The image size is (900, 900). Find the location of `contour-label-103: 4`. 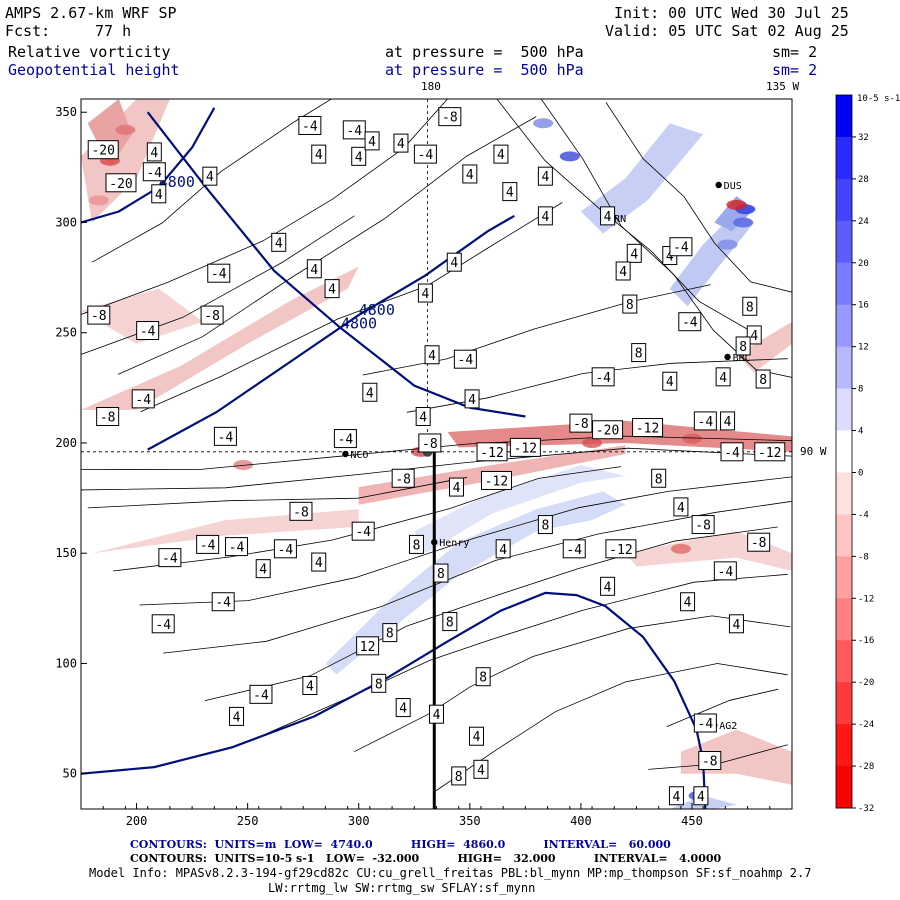

contour-label-103: 4 is located at coordinates (501, 155).